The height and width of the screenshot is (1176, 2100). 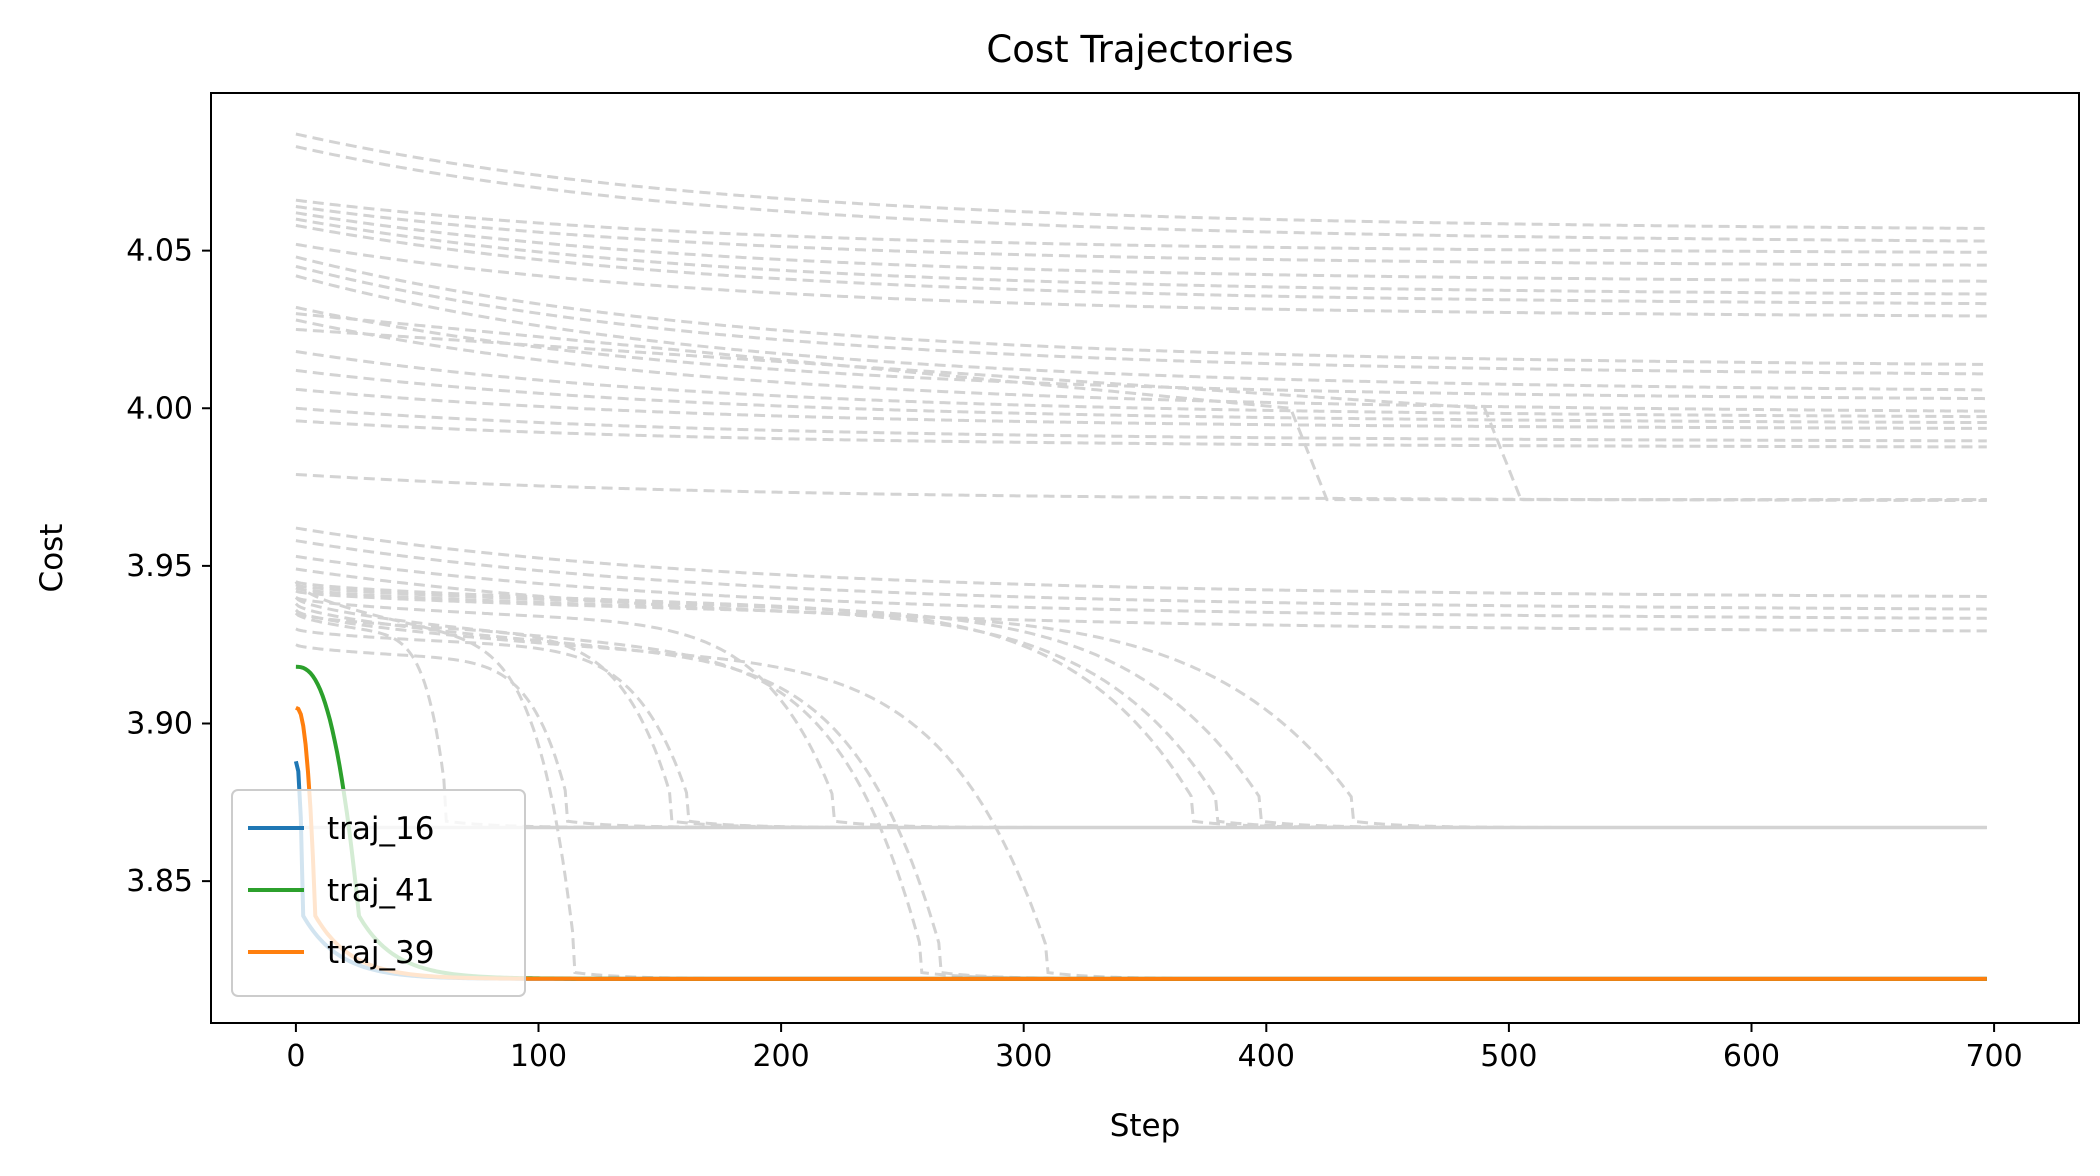 What do you see at coordinates (159, 566) in the screenshot?
I see `y-tick-label-3.95: 3.95` at bounding box center [159, 566].